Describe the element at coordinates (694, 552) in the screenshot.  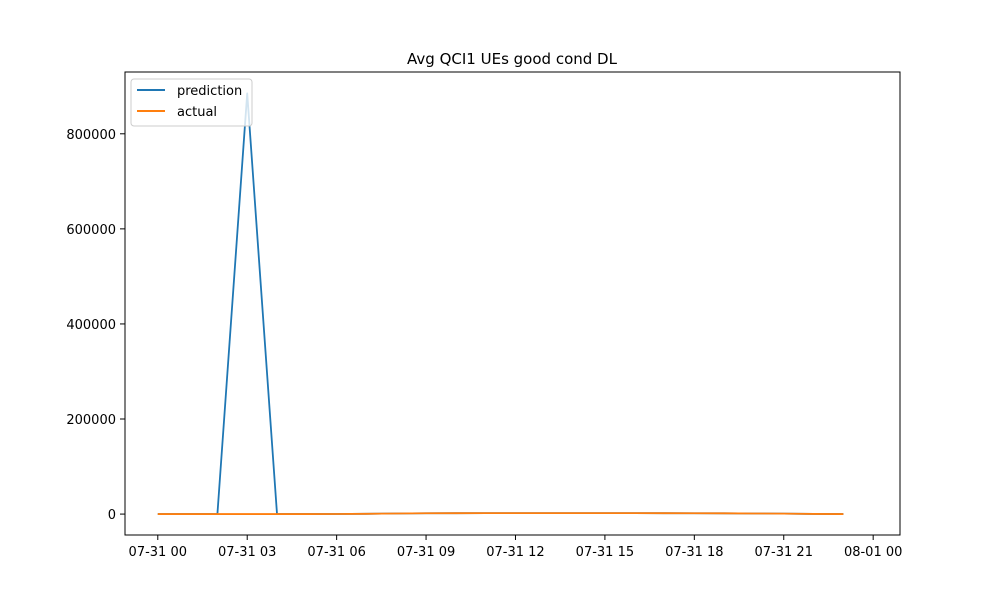
I see `x-tick-label: 07-31 18` at that location.